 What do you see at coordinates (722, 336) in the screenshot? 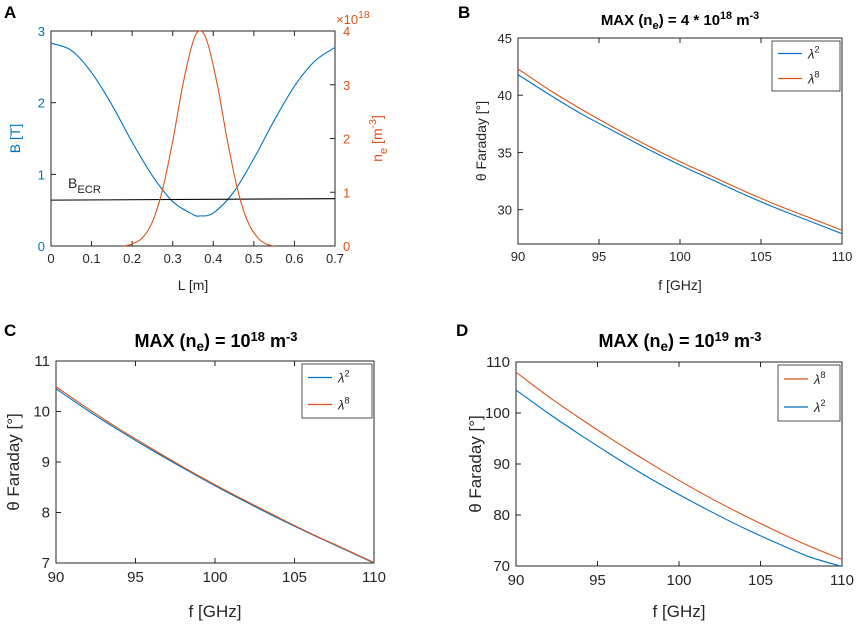
I see `title-superscript: 19` at bounding box center [722, 336].